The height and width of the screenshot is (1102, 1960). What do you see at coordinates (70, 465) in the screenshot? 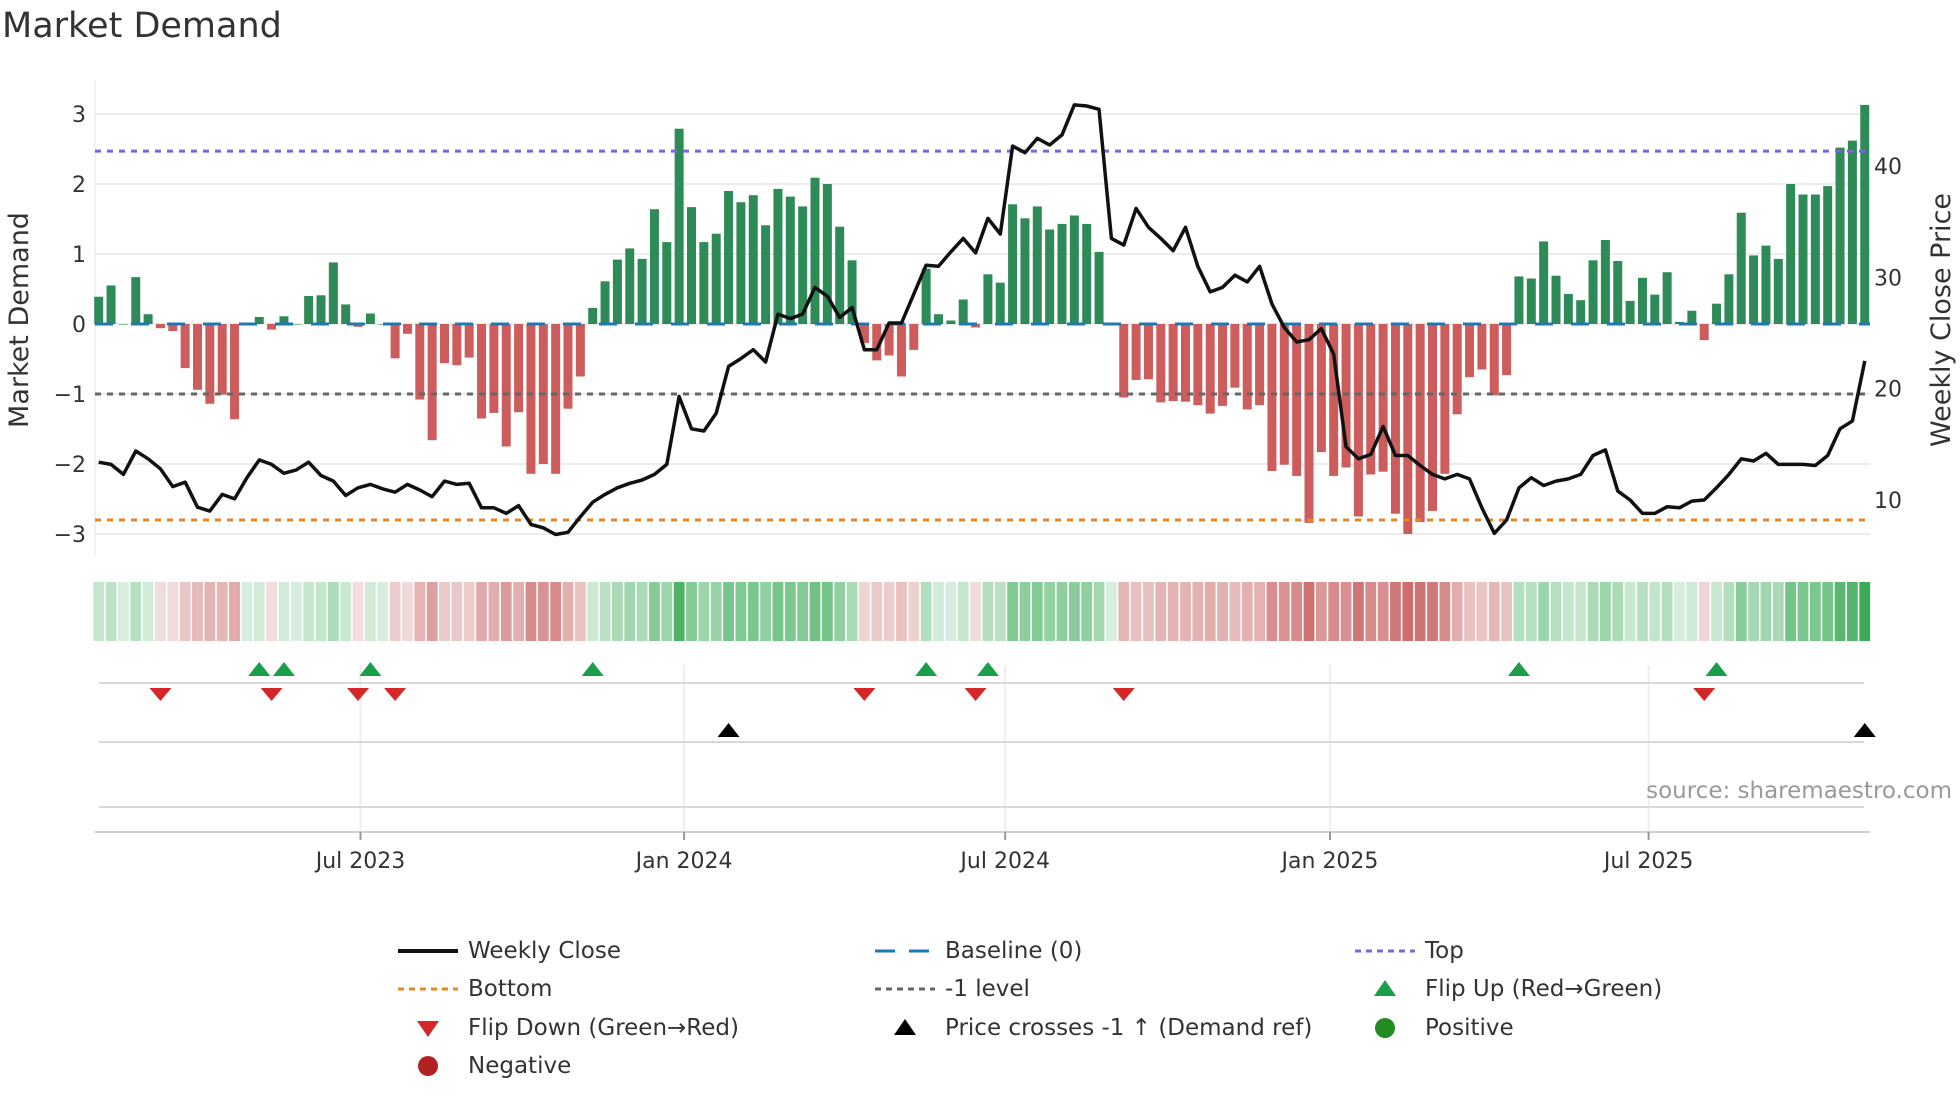
I see `y-tick-label: −2` at bounding box center [70, 465].